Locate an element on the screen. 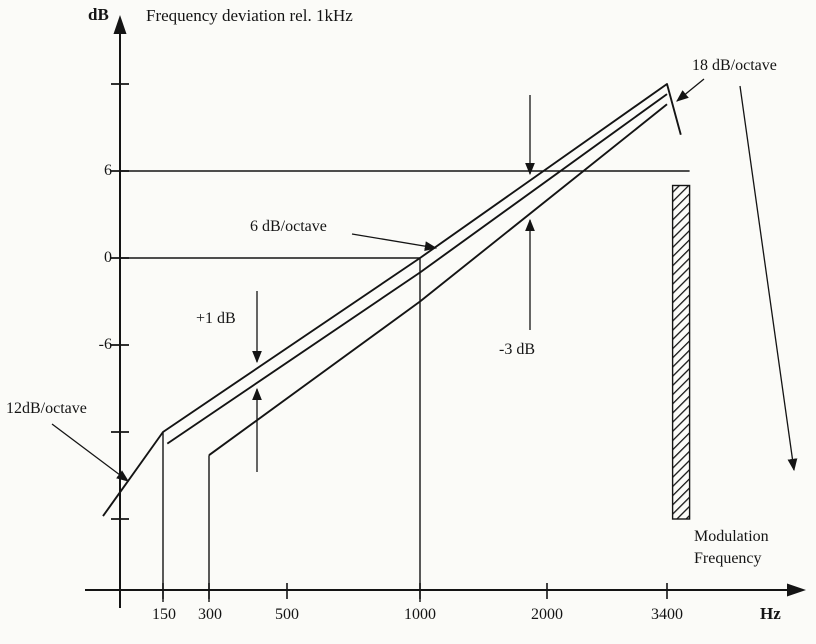 Image resolution: width=816 pixels, height=644 pixels. arrow-18db-octave-long is located at coordinates (768, 278).